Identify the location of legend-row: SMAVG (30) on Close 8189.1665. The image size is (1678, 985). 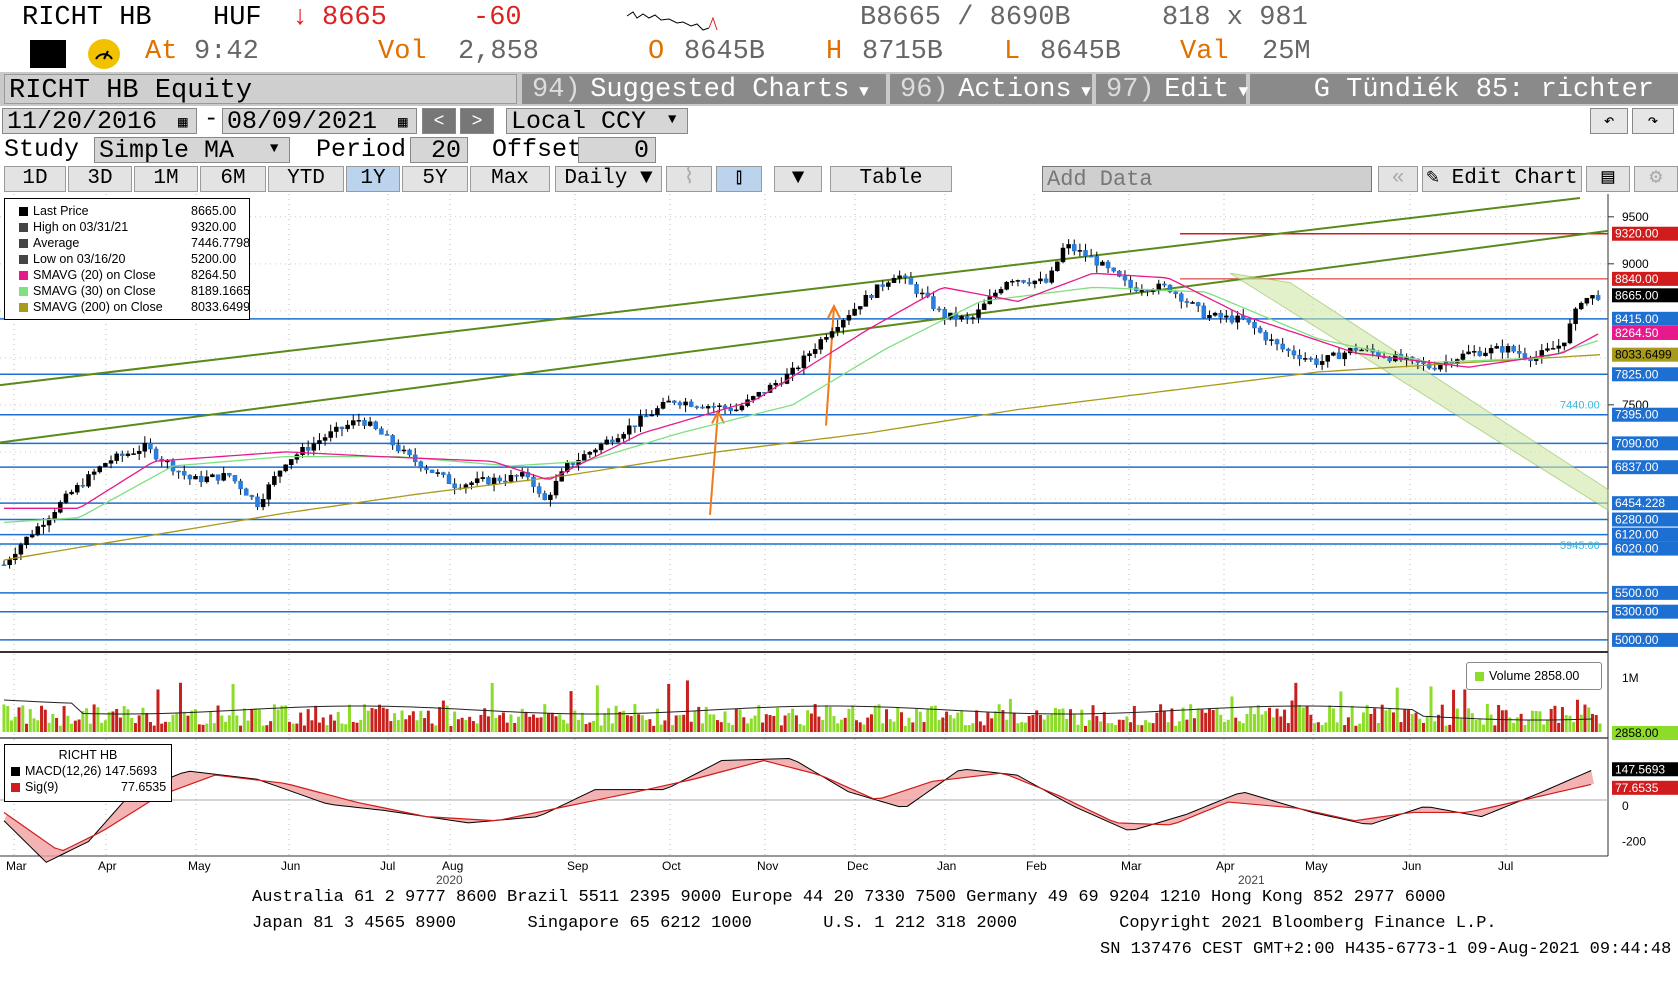
(130, 291).